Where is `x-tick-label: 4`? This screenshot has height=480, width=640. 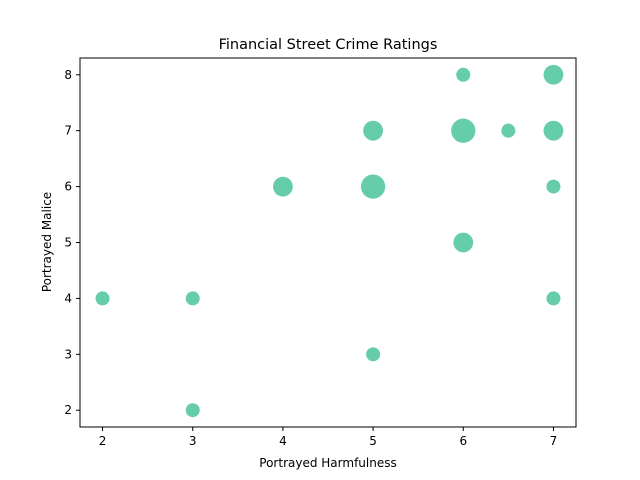
x-tick-label: 4 is located at coordinates (283, 441).